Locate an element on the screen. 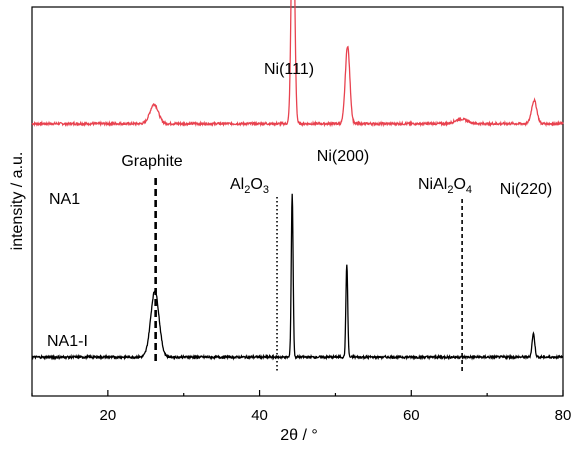 The image size is (577, 451). x-ticks: 20 40 60 80 is located at coordinates (301, 407).